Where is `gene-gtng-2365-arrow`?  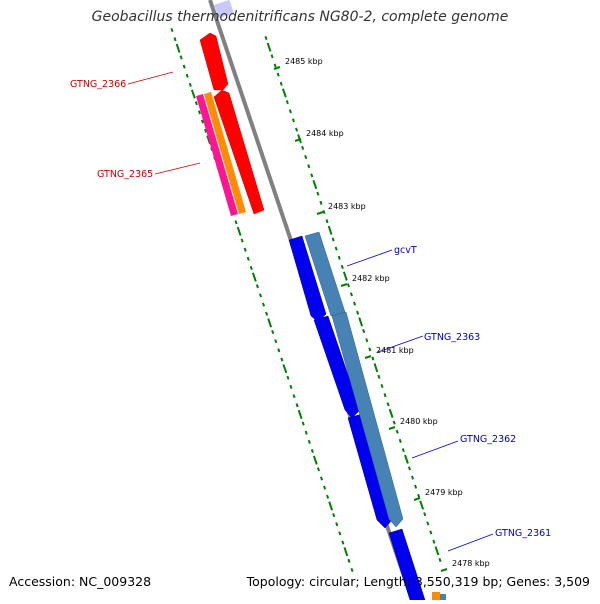 gene-gtng-2365-arrow is located at coordinates (239, 152).